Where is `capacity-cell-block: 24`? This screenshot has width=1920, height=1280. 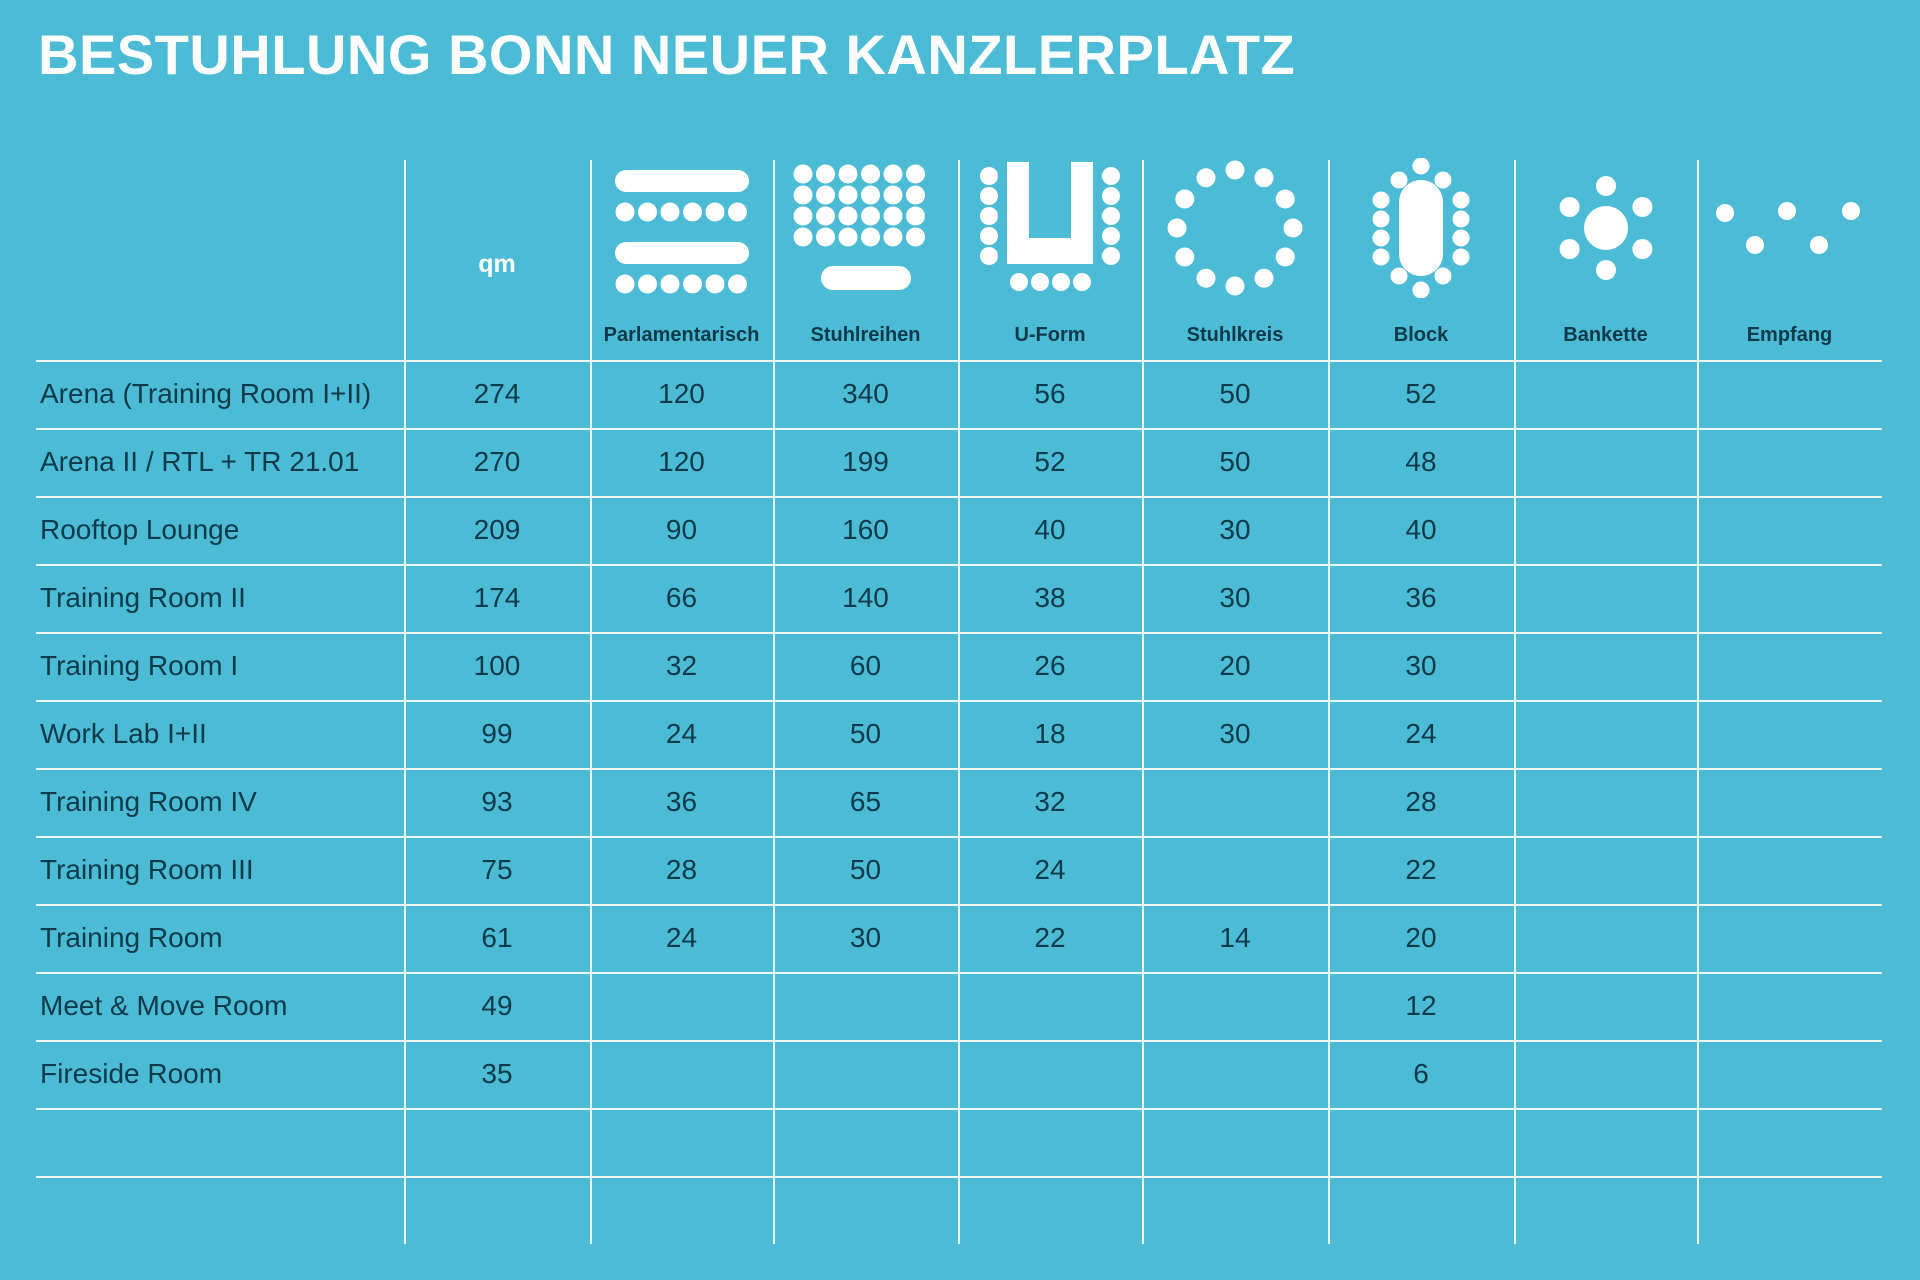 capacity-cell-block: 24 is located at coordinates (1421, 733).